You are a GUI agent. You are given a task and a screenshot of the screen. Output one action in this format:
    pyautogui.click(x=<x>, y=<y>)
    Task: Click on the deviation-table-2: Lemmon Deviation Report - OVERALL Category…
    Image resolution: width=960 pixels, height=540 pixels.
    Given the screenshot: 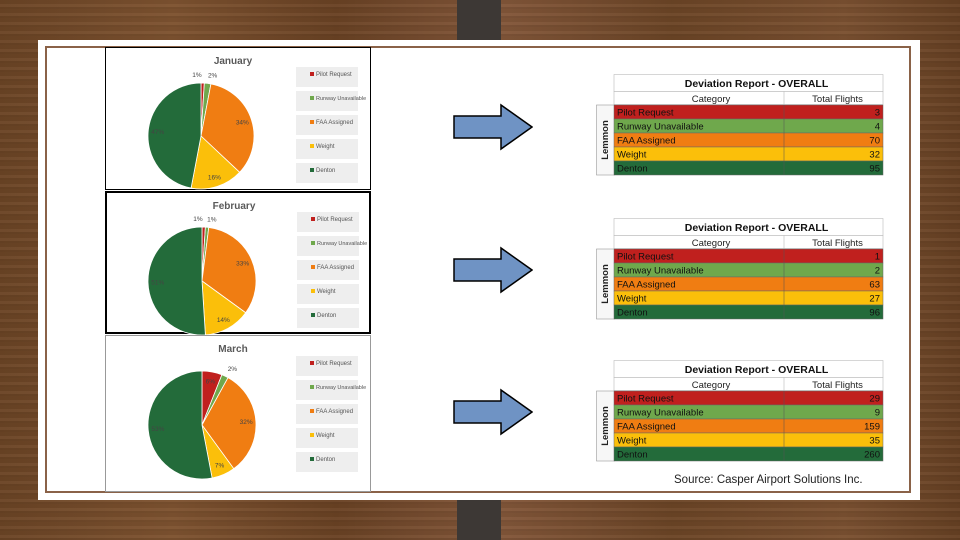 What is the action you would take?
    pyautogui.click(x=740, y=269)
    